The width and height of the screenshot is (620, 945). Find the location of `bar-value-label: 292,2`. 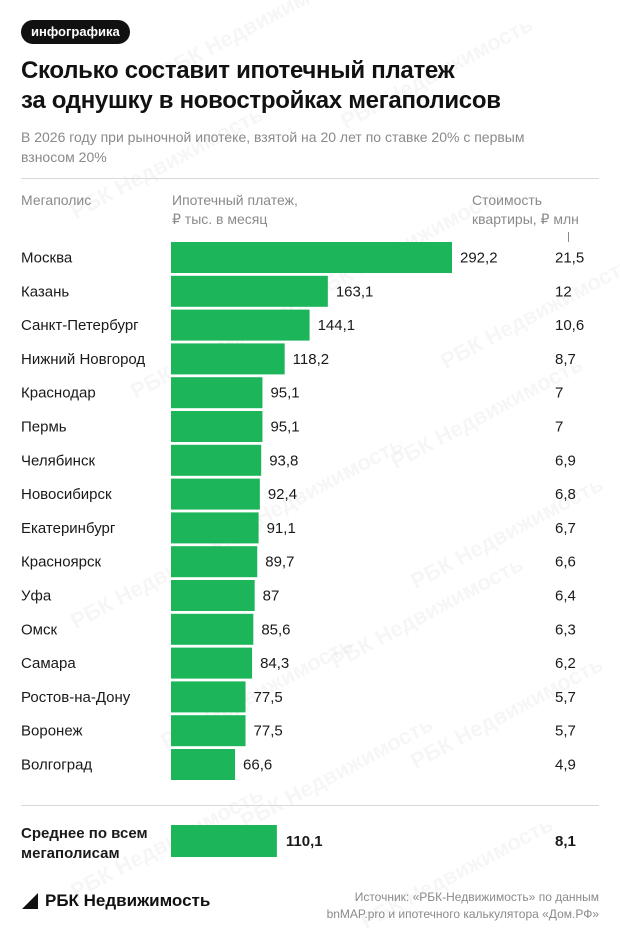

bar-value-label: 292,2 is located at coordinates (479, 258).